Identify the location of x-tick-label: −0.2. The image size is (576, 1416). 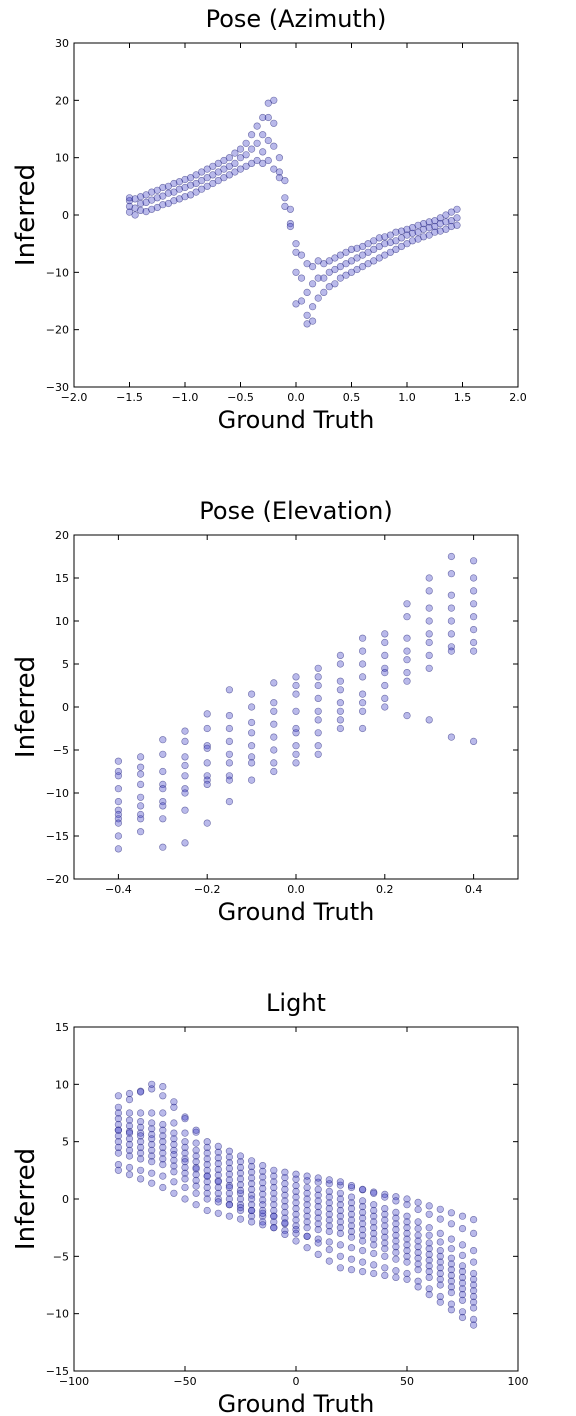
(207, 889).